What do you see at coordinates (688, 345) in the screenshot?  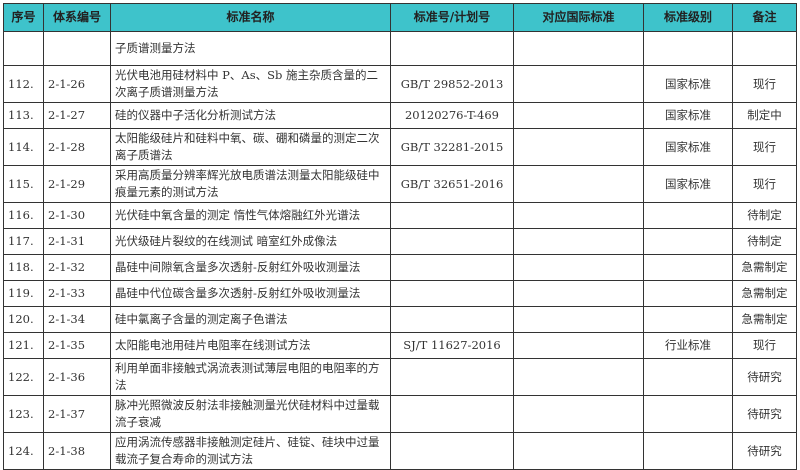 I see `cell-level: 行业标准` at bounding box center [688, 345].